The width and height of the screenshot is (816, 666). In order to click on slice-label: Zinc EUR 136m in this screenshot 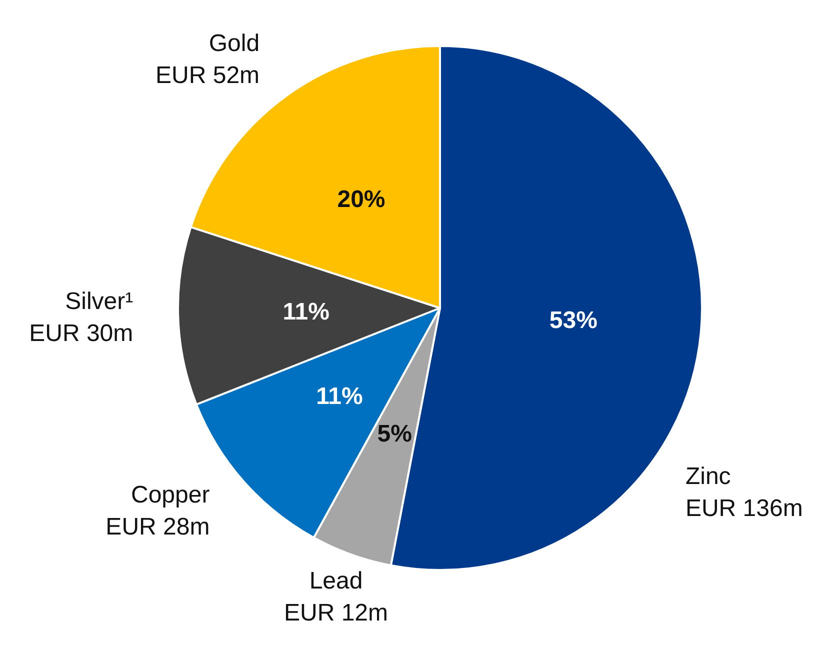, I will do `click(744, 492)`.